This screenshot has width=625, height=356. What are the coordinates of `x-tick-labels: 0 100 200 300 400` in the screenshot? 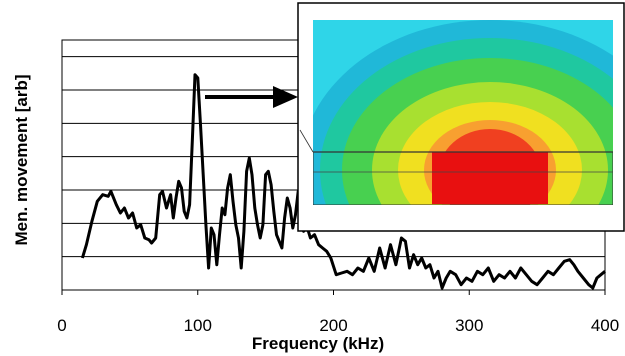 It's located at (338, 325).